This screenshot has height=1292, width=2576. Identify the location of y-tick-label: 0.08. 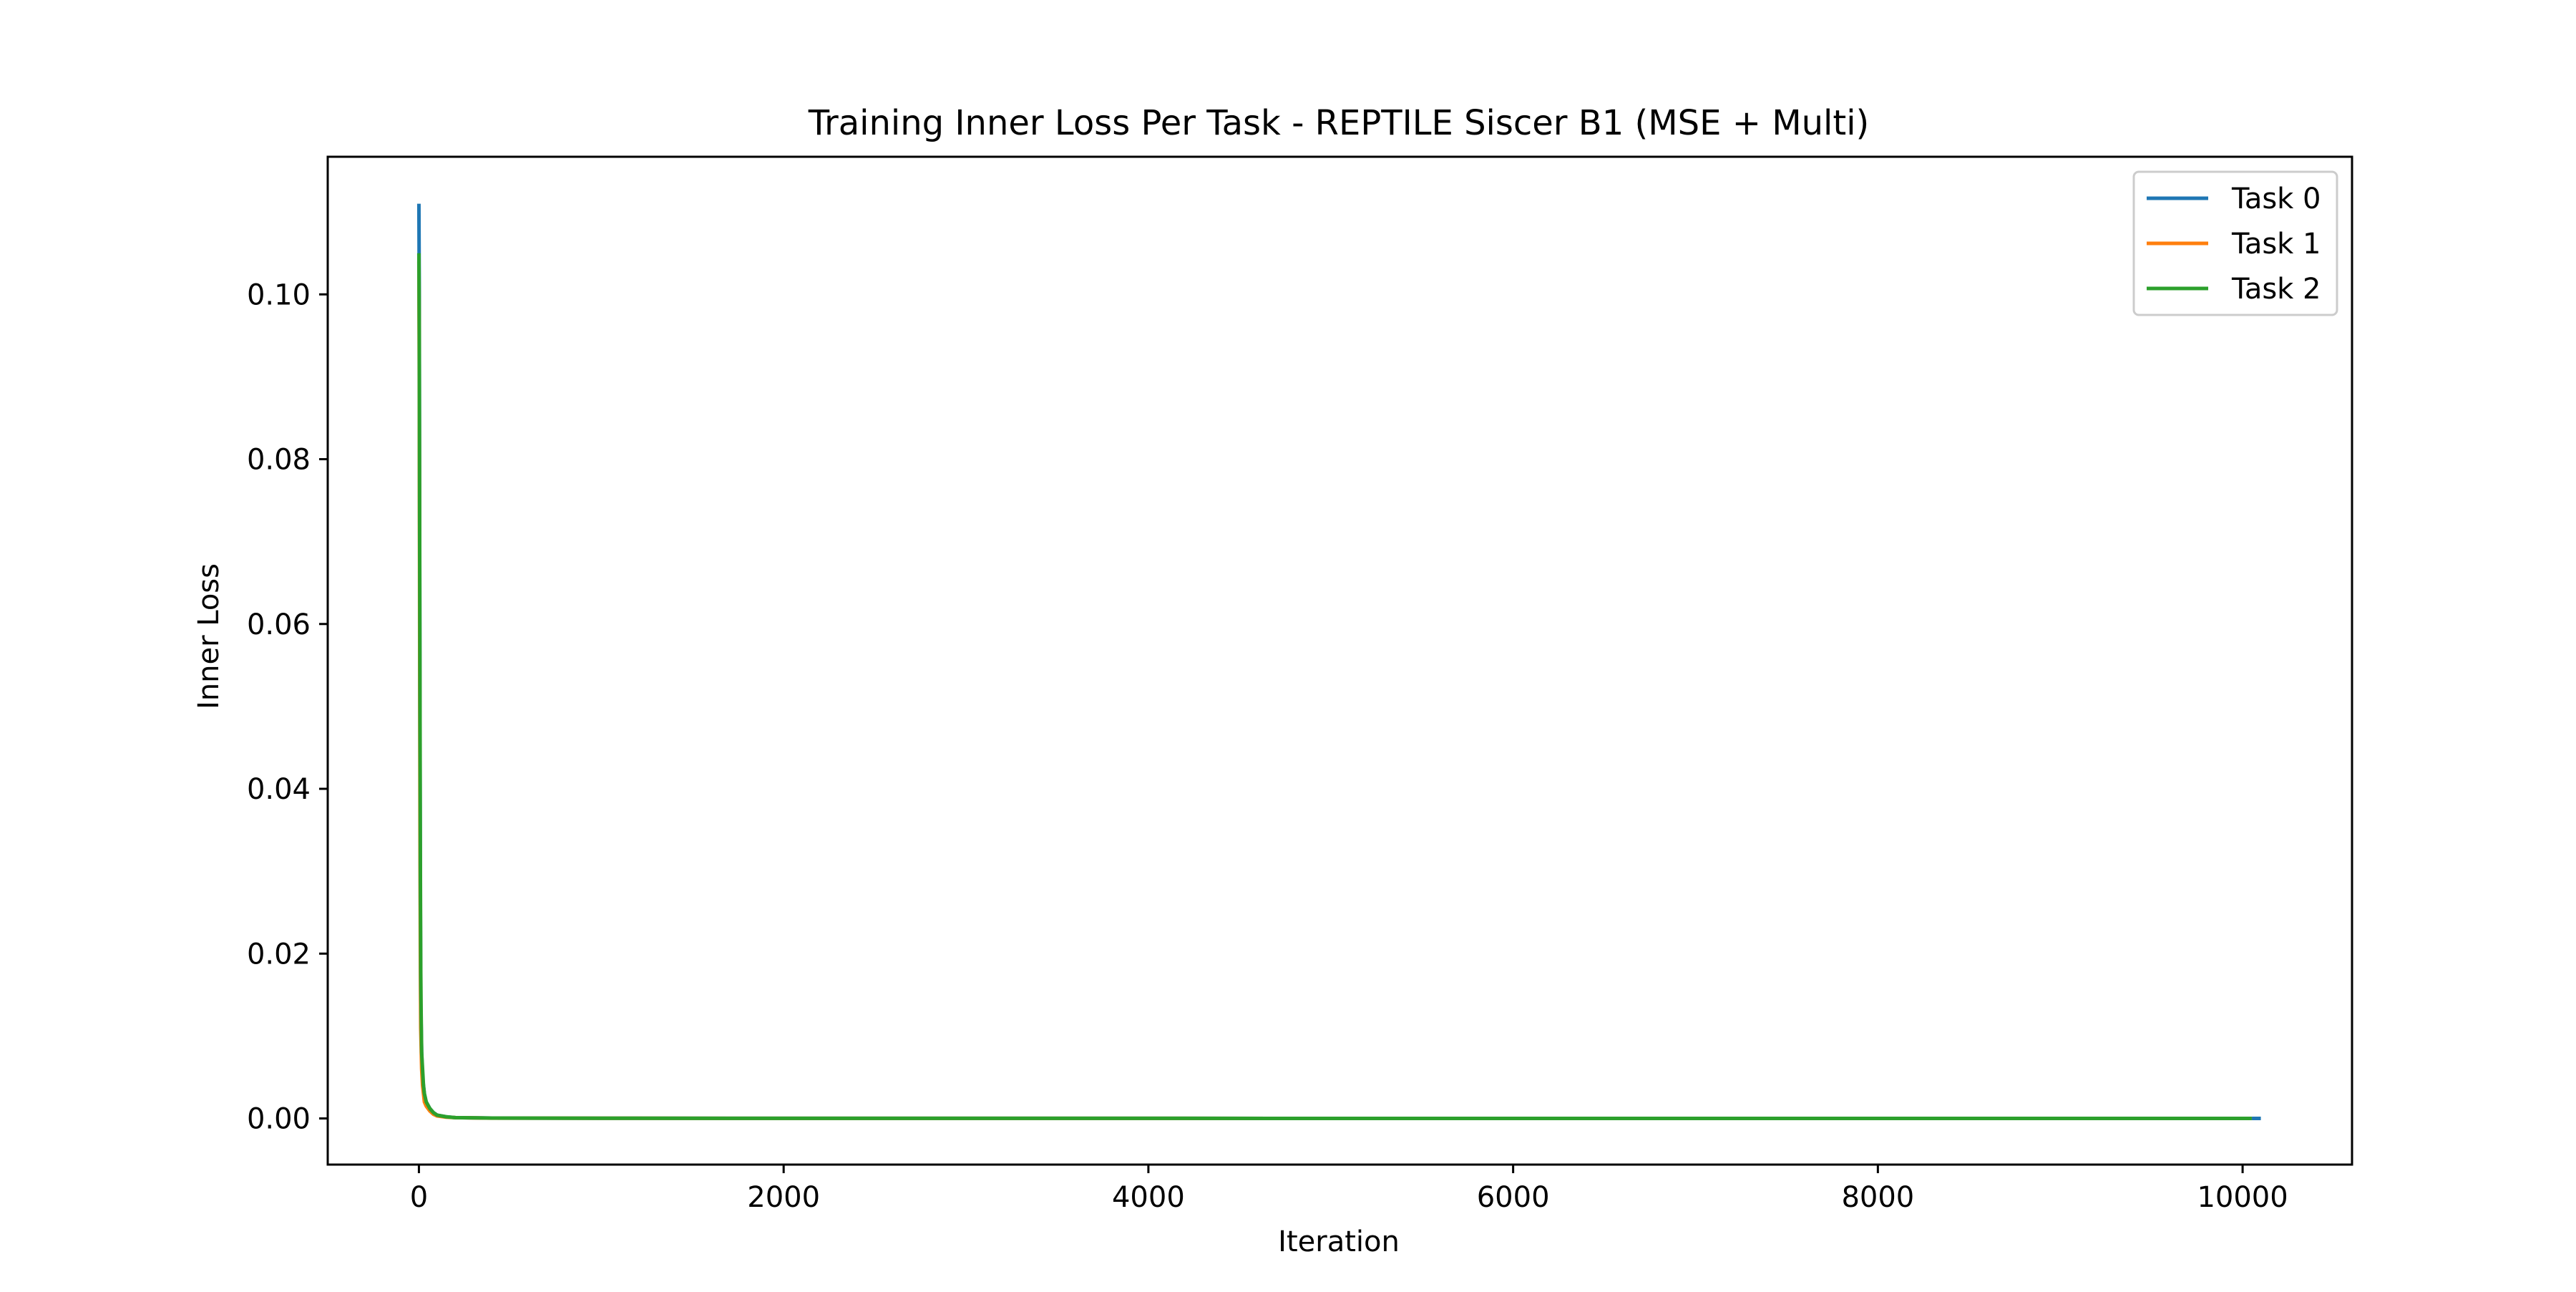
(279, 460).